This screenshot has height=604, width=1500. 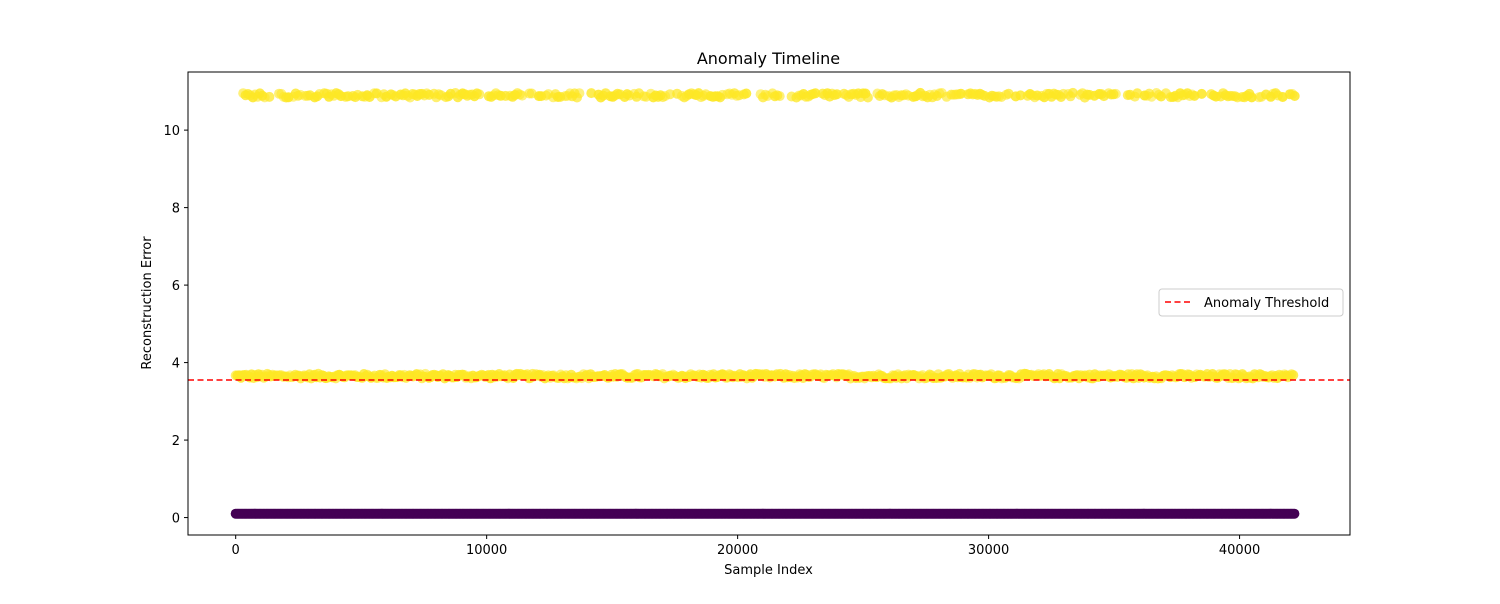 I want to click on y-tick-label: 0, so click(x=176, y=519).